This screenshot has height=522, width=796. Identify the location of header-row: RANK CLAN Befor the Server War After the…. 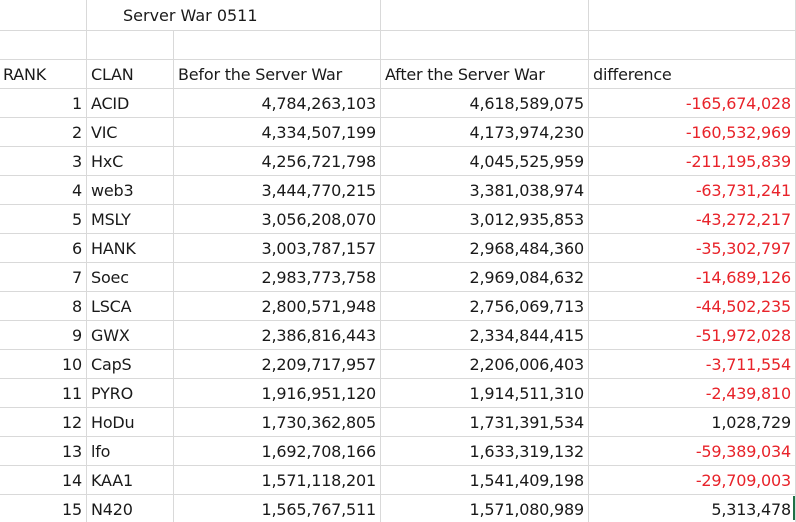
(398, 74).